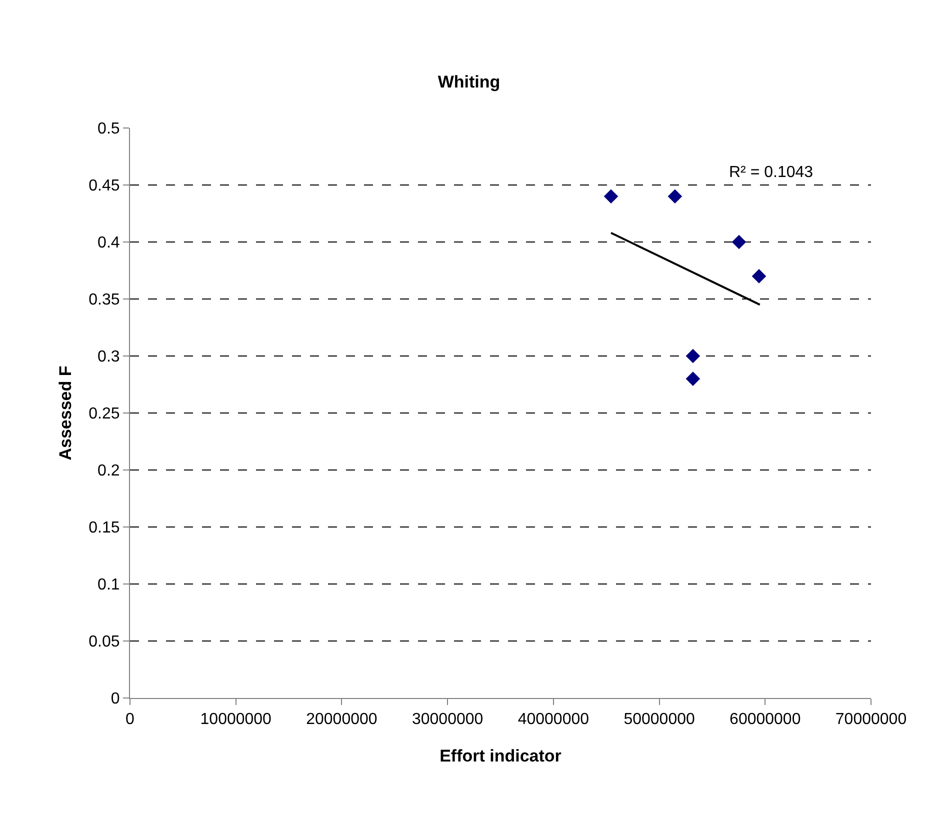  I want to click on x-tick-label: 60000000, so click(765, 719).